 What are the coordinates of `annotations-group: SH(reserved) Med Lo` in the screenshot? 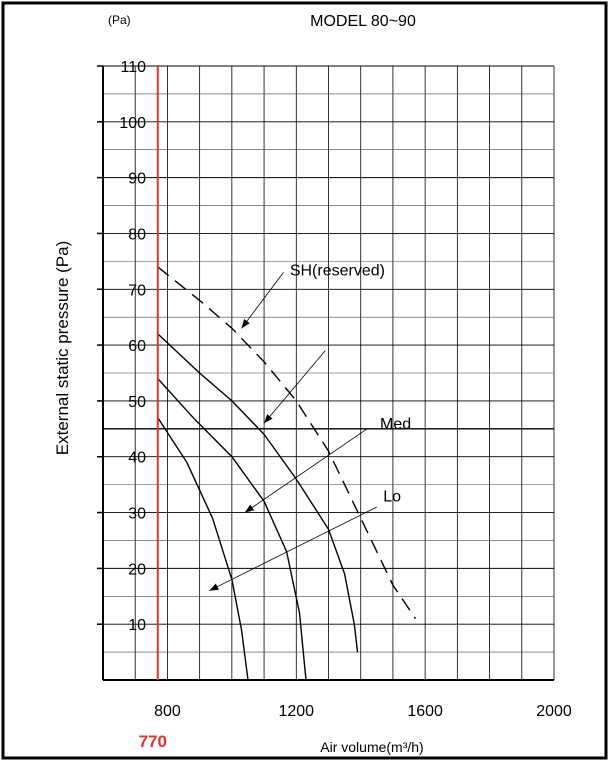 It's located at (310, 427).